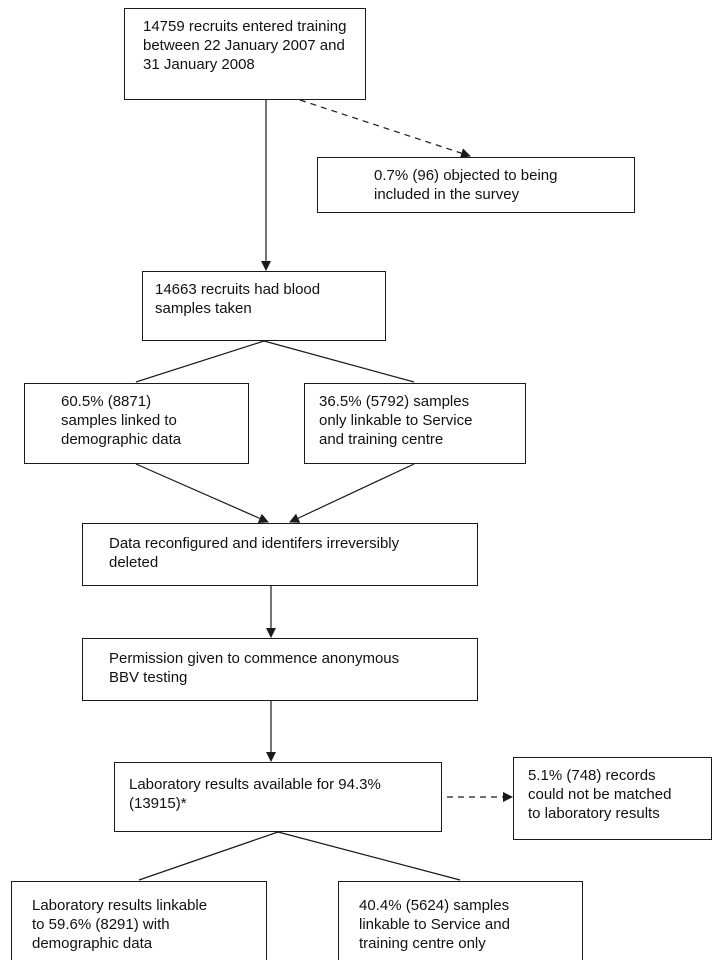 The image size is (728, 960). What do you see at coordinates (208, 856) in the screenshot?
I see `split-lab-to-demo` at bounding box center [208, 856].